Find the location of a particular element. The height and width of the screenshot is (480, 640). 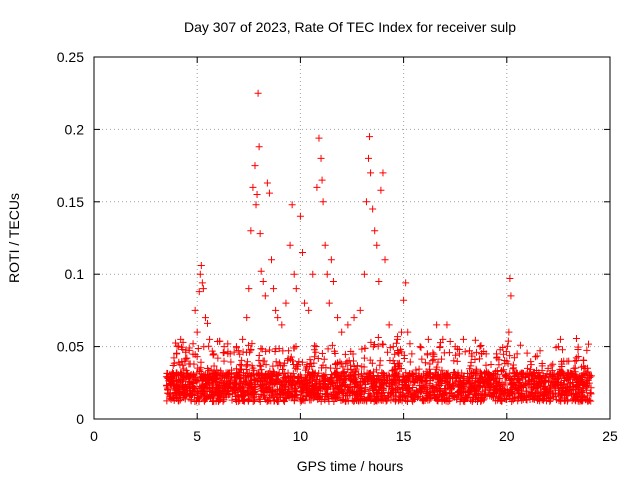

x-tick-label: 25 is located at coordinates (610, 436).